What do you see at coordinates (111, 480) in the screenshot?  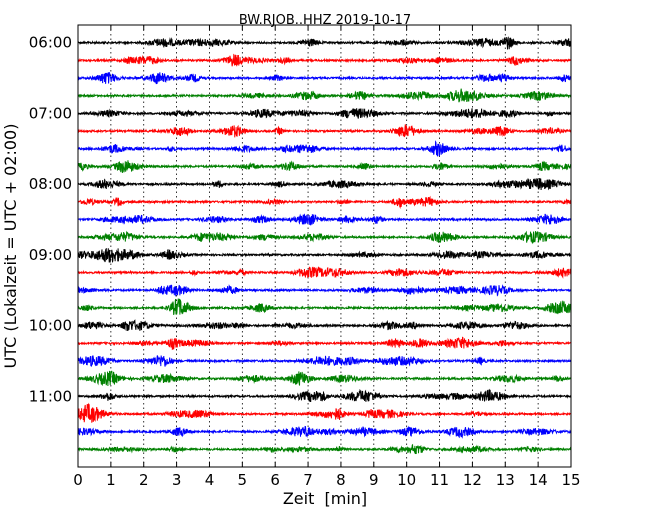 I see `x-tick-label: 1` at bounding box center [111, 480].